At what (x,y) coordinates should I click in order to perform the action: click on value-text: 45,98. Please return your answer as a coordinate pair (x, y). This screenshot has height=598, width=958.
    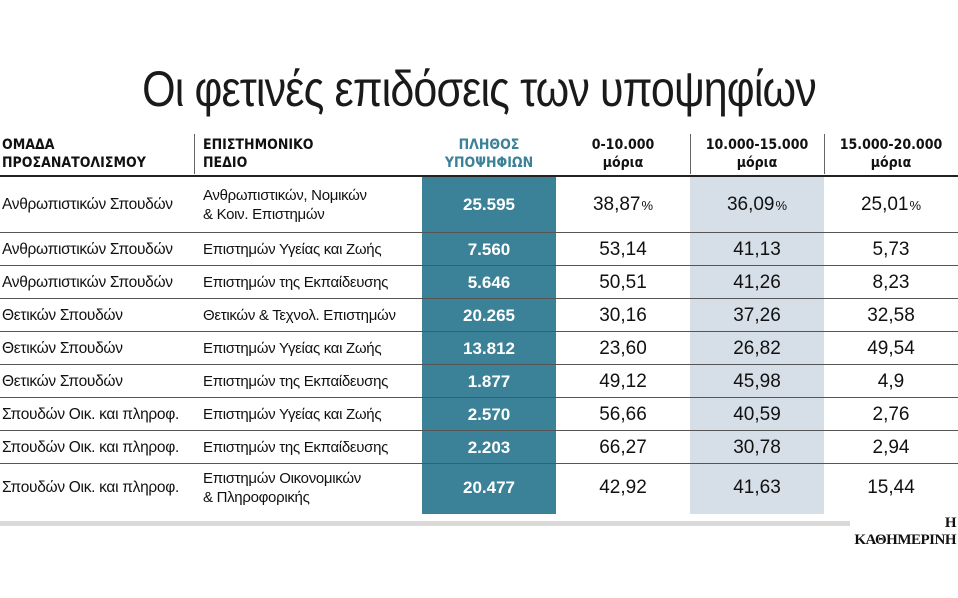
    Looking at the image, I should click on (757, 381).